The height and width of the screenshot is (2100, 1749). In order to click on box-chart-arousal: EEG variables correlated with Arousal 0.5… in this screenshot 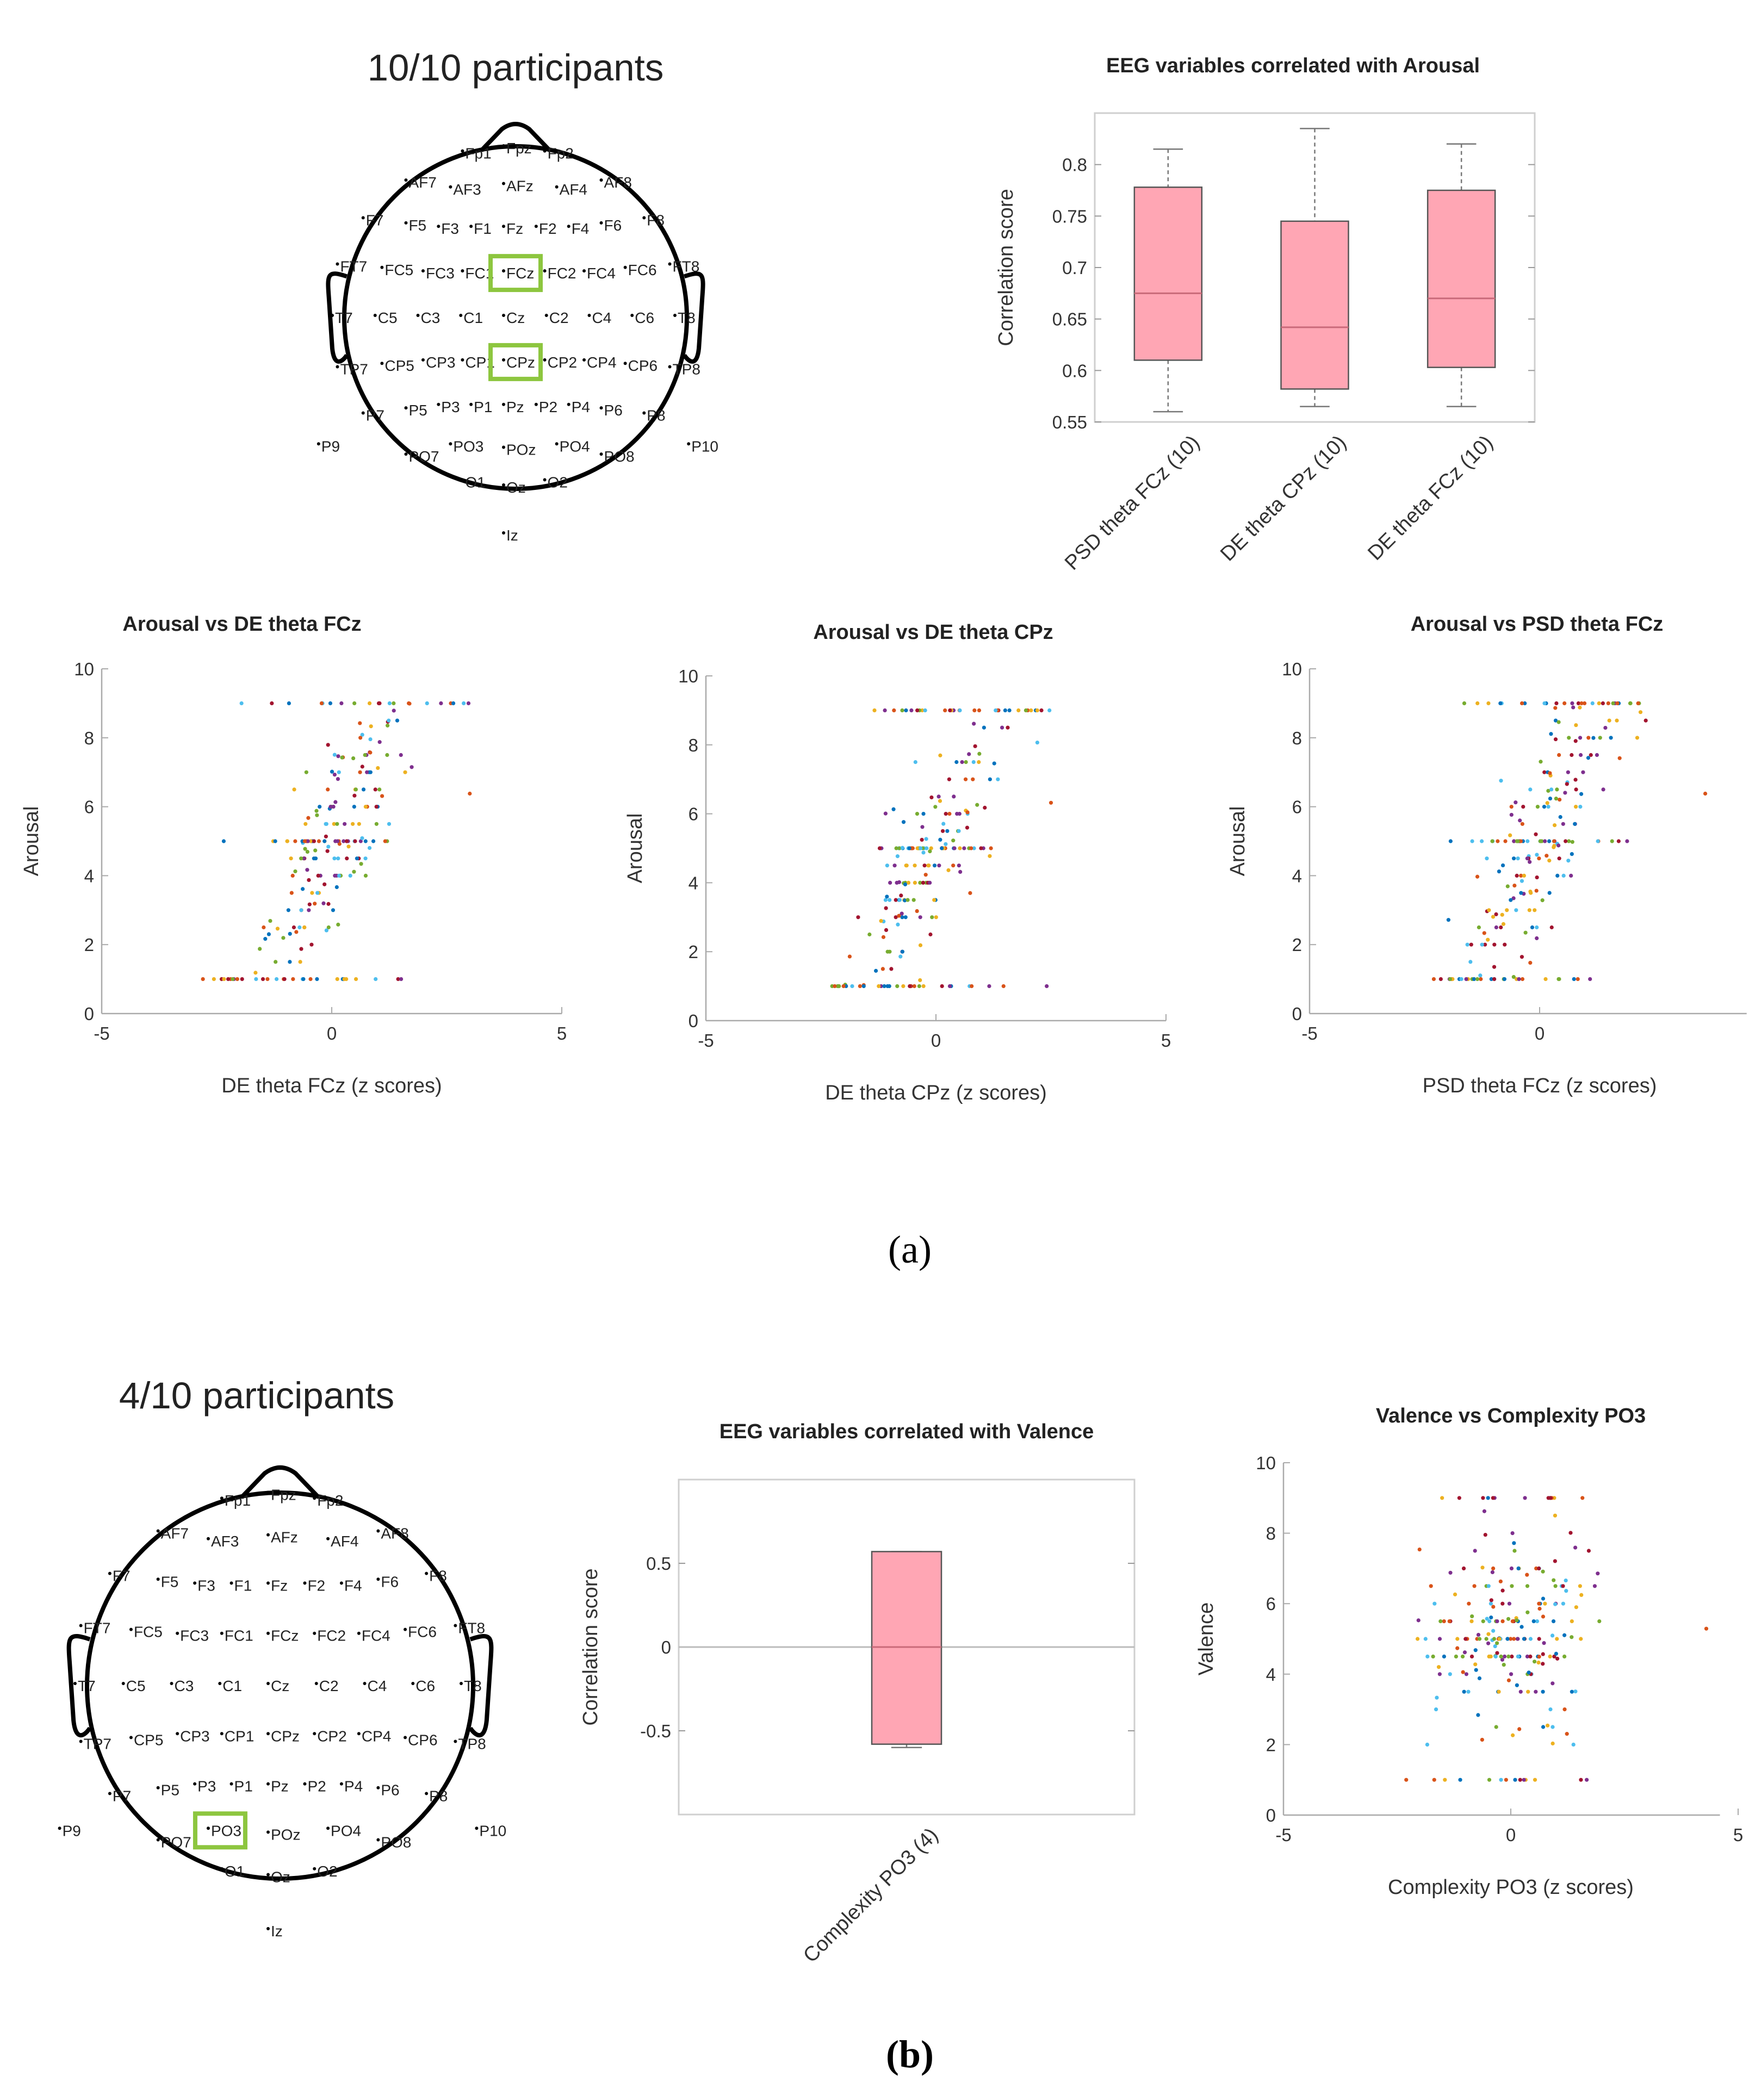, I will do `click(1265, 314)`.